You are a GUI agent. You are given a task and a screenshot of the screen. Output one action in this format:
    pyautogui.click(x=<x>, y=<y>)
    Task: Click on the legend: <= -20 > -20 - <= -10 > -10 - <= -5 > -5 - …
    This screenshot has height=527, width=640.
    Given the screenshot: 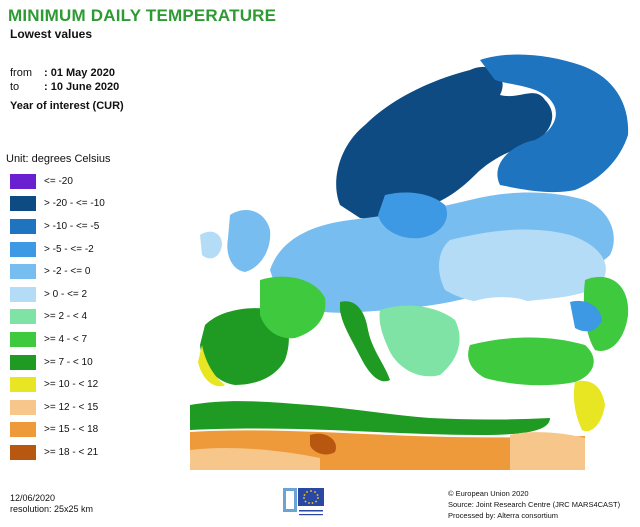 What is the action you would take?
    pyautogui.click(x=57, y=317)
    